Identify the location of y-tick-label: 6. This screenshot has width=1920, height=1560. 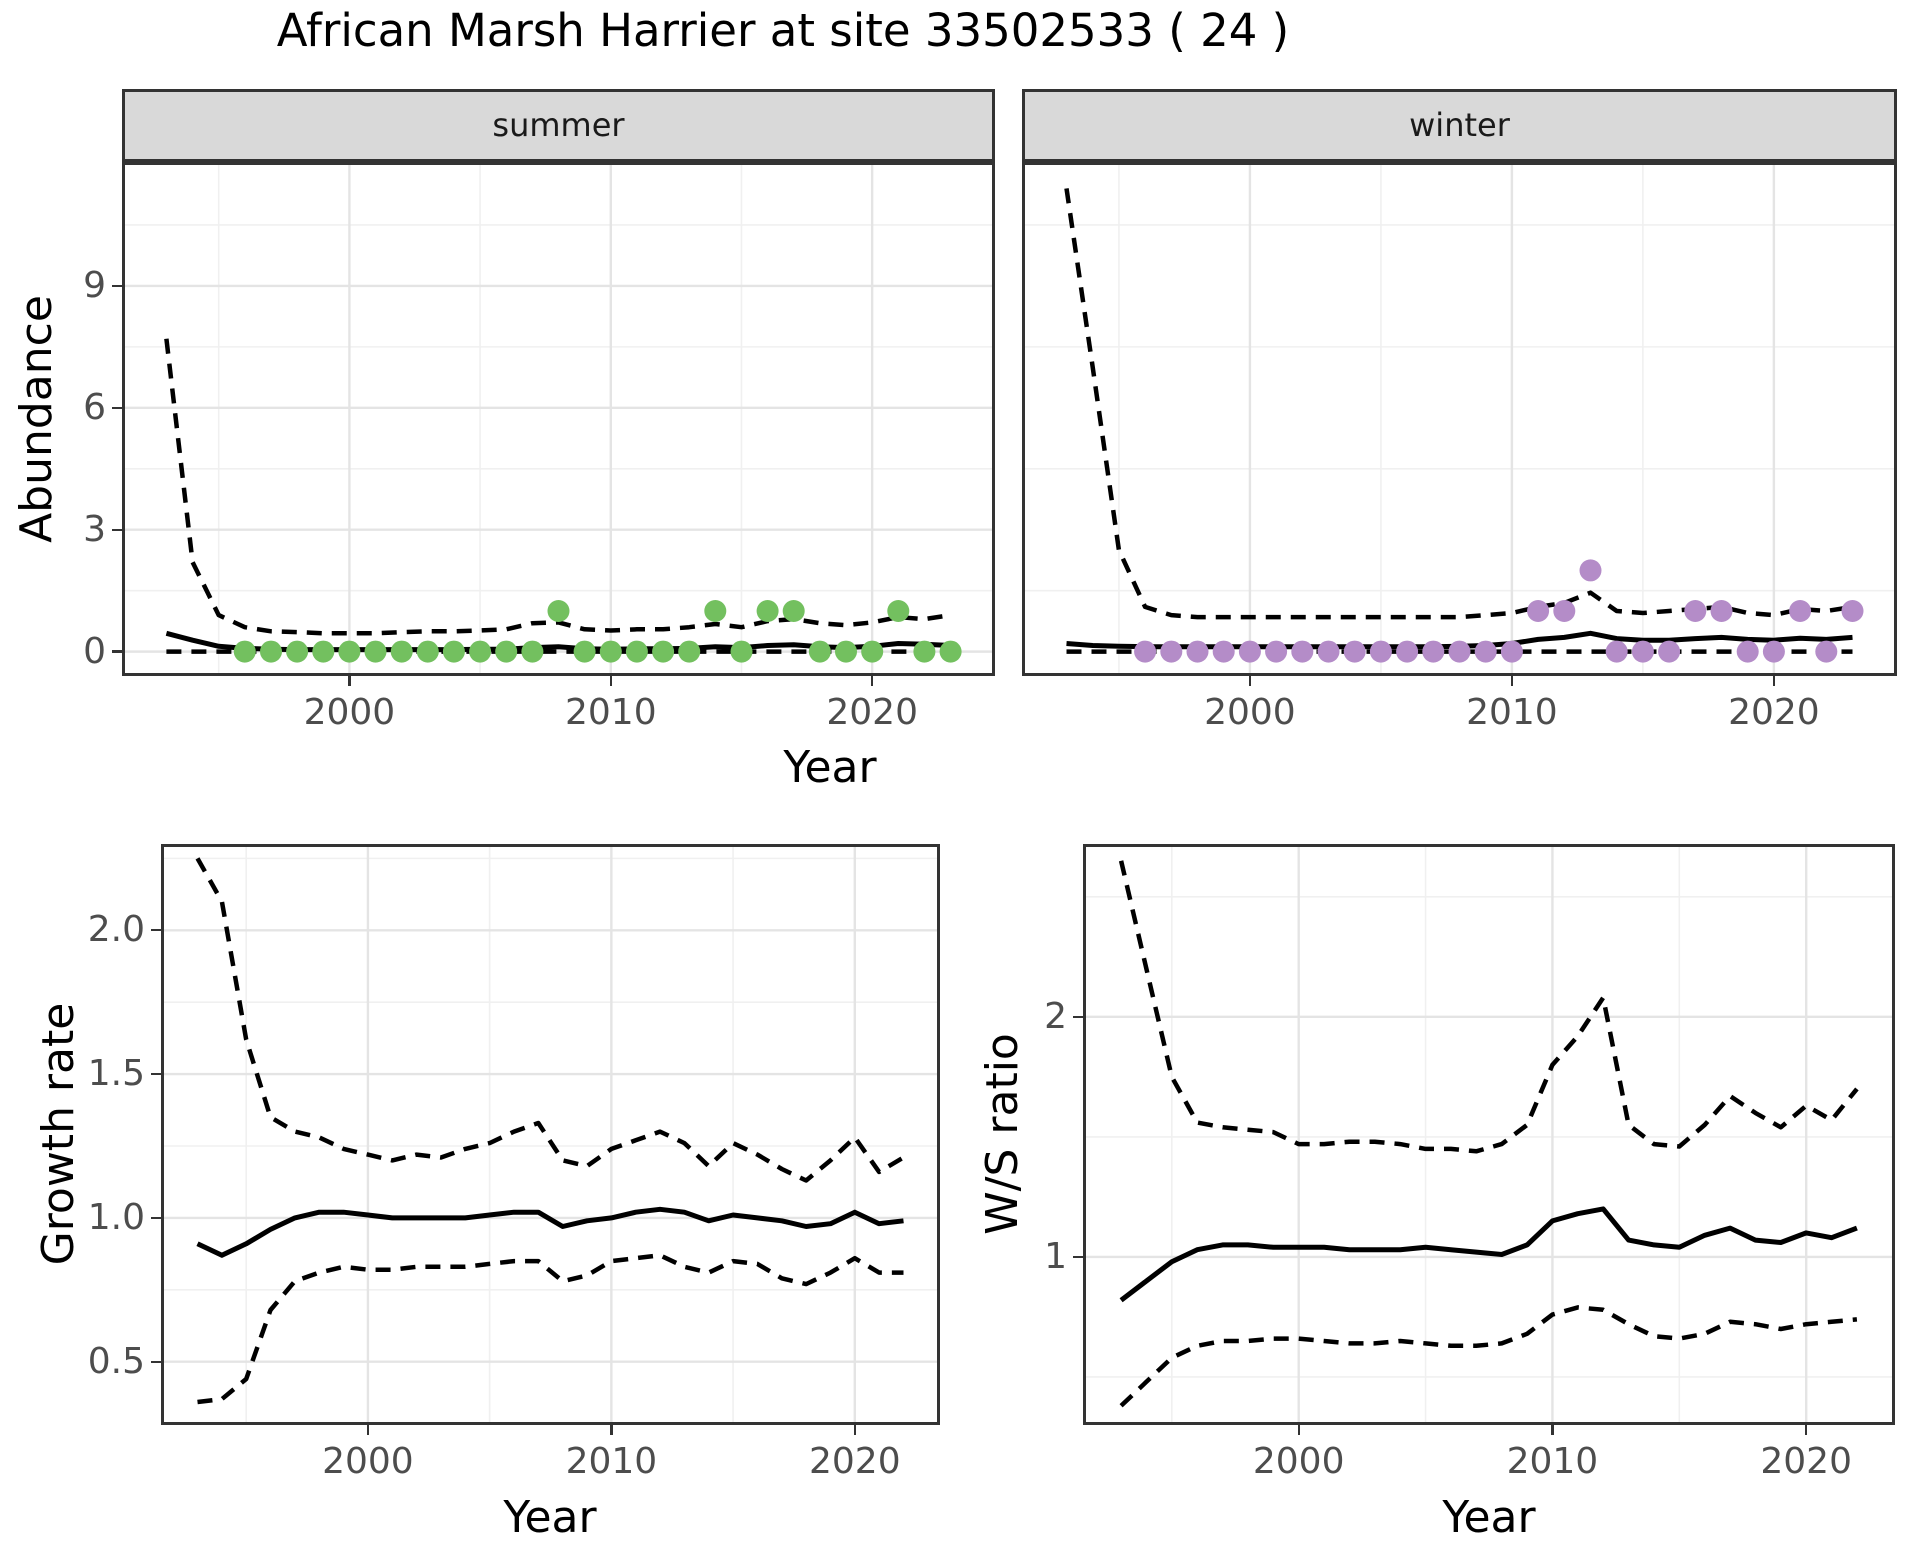
(94, 407).